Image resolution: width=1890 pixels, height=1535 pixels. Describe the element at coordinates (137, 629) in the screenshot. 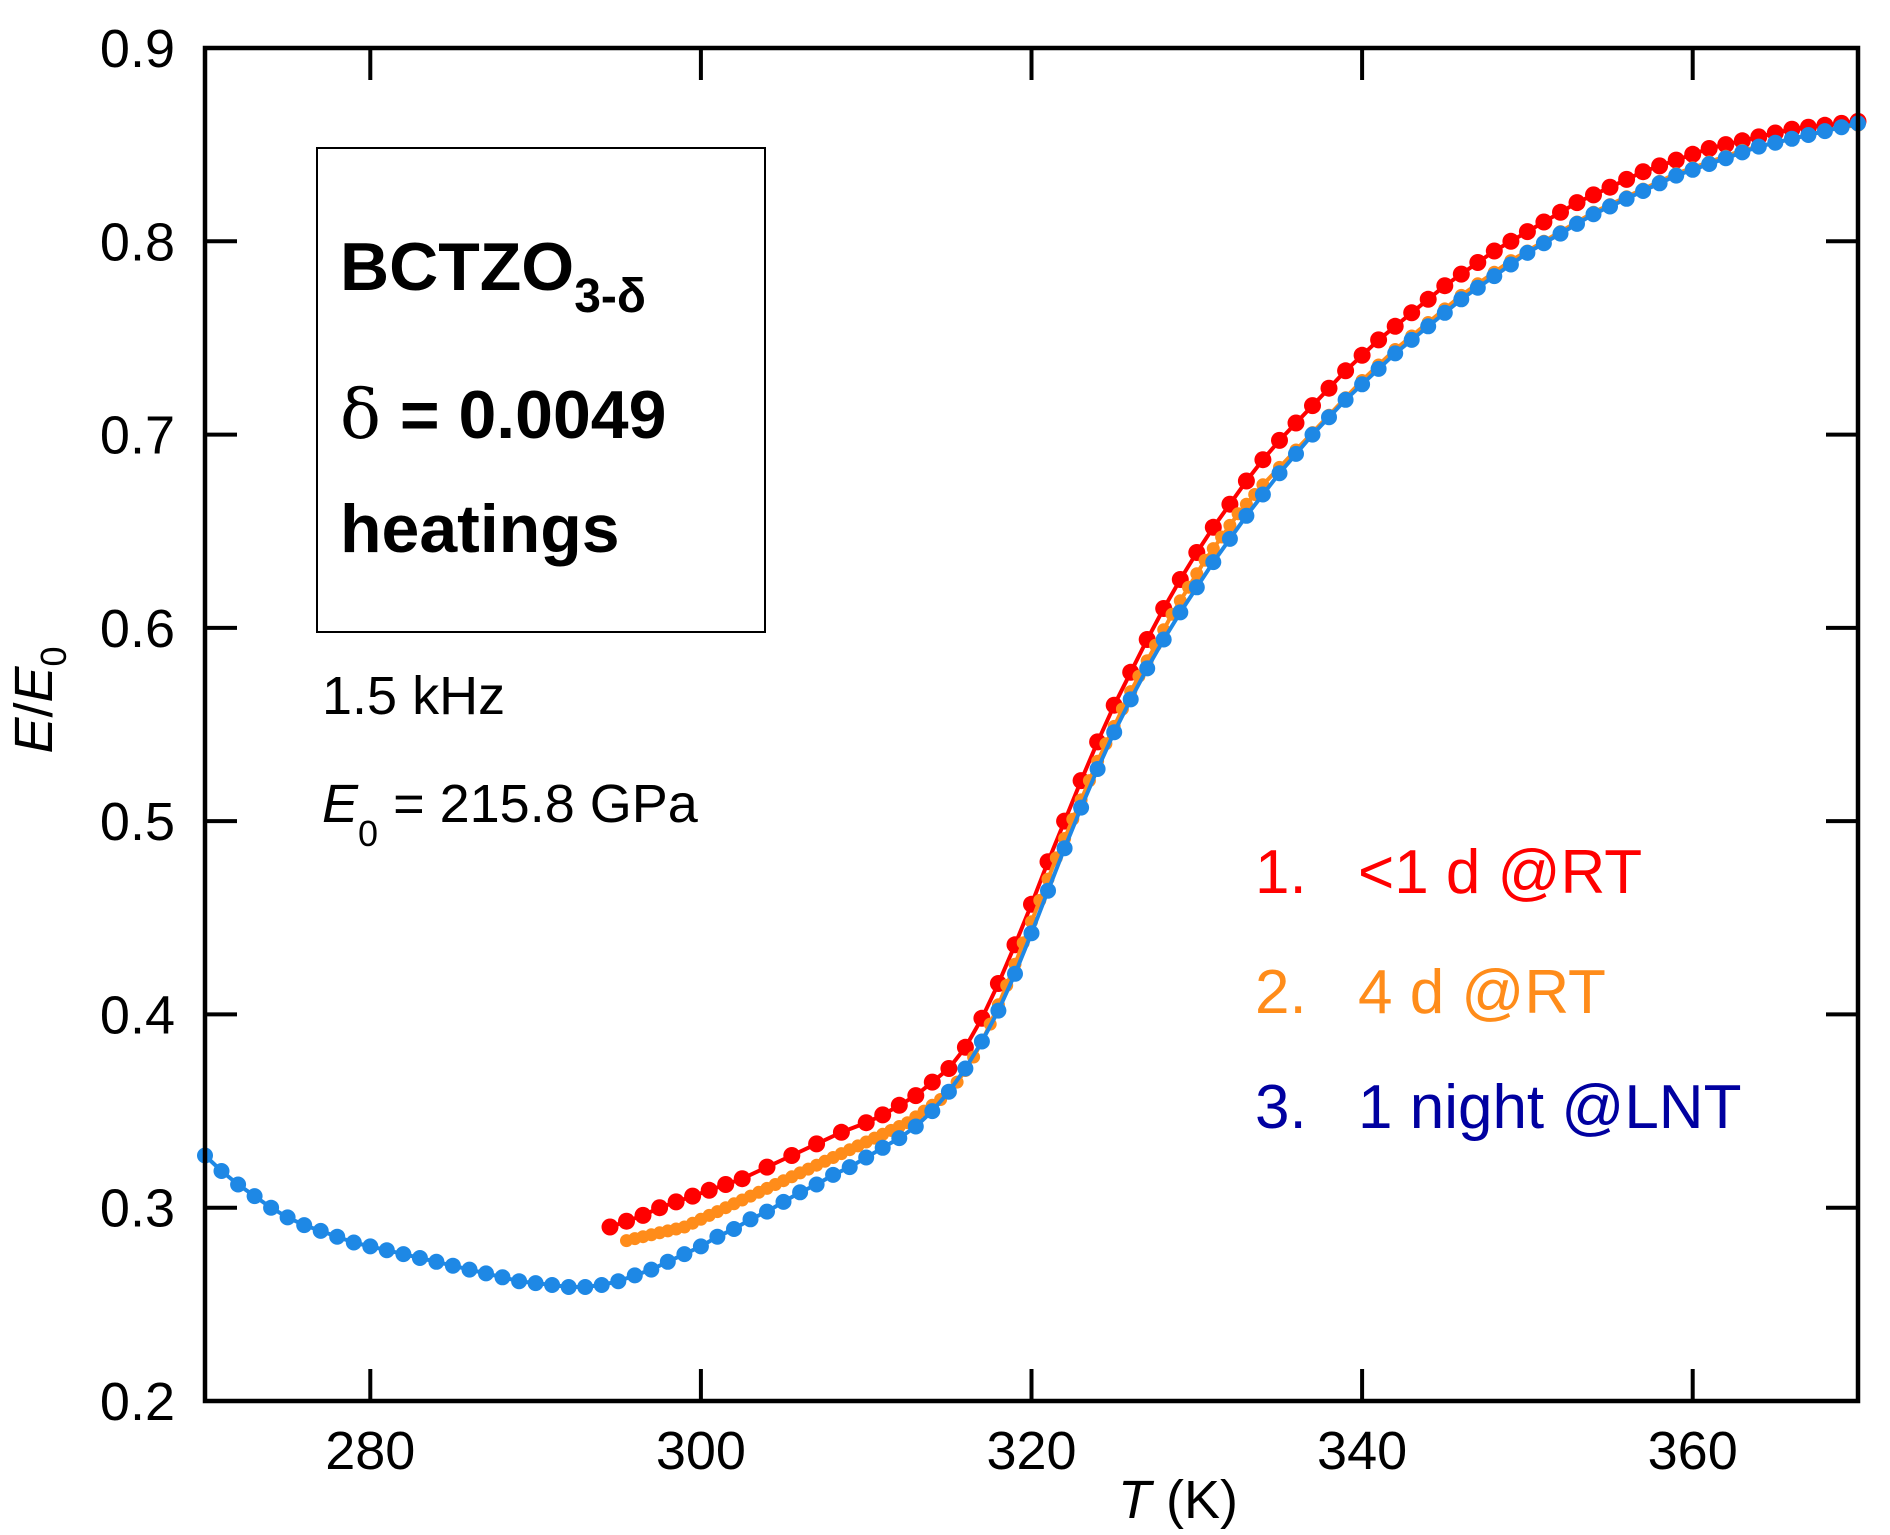

I see `y-tick-label: 0.6` at that location.